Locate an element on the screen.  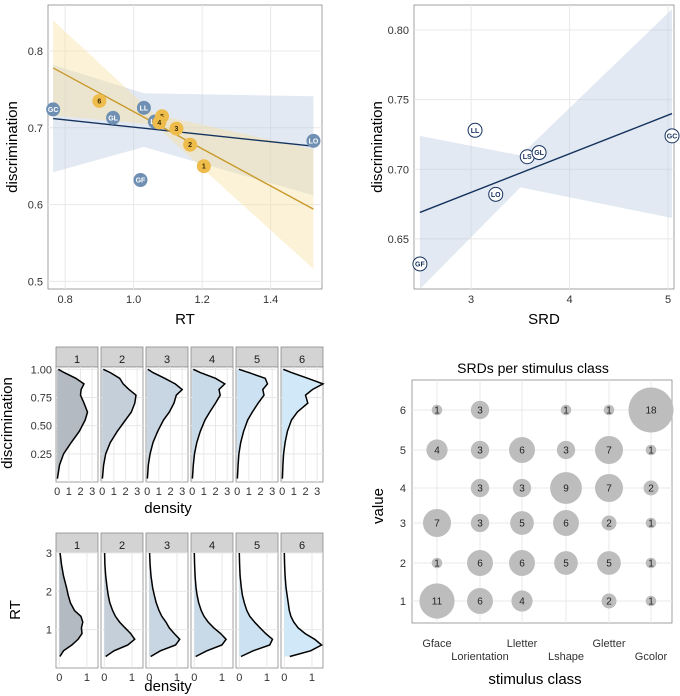
rt-density-y-tick-label: 3 is located at coordinates (49, 554).